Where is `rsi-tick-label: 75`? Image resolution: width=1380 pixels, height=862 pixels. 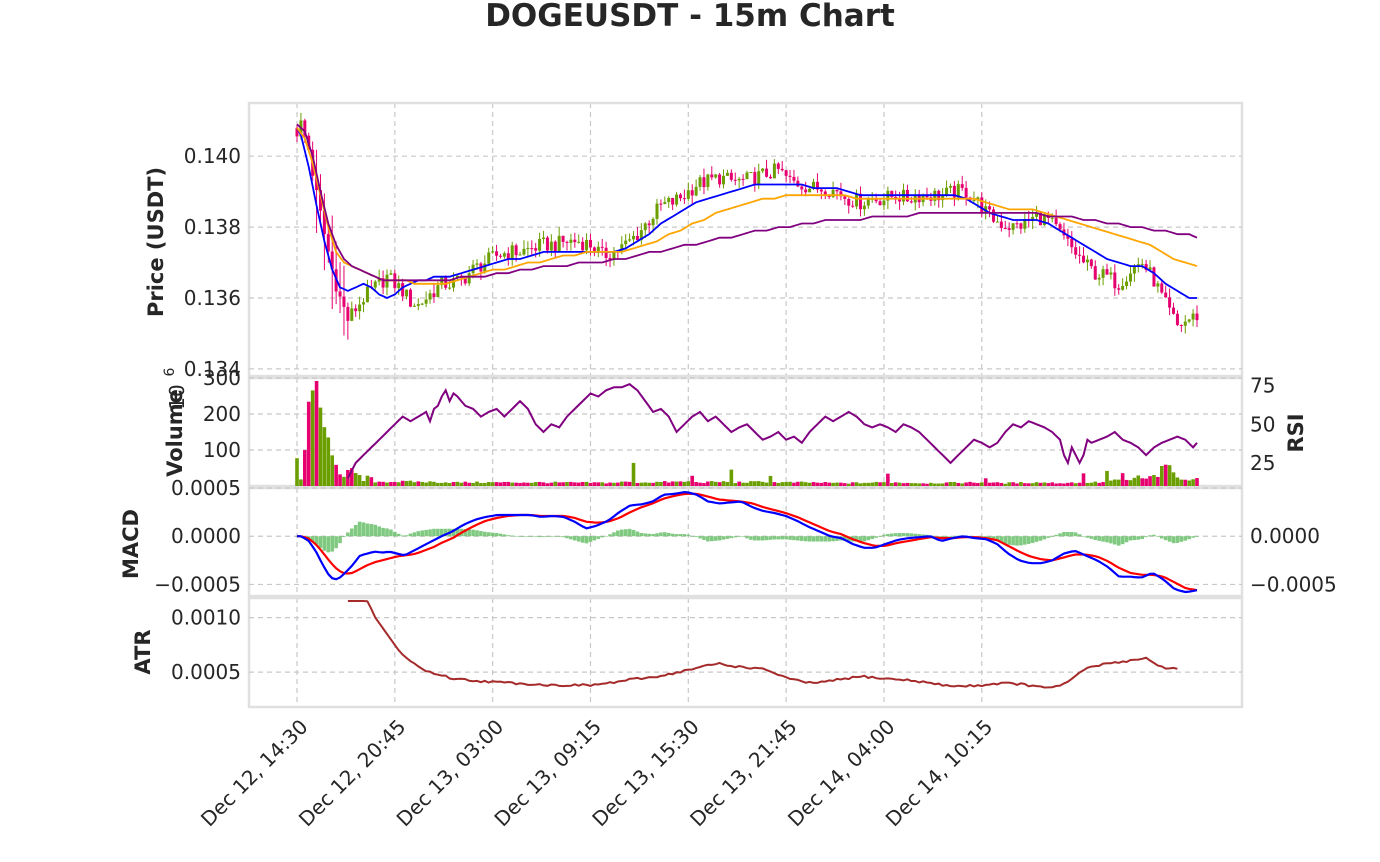
rsi-tick-label: 75 is located at coordinates (1262, 386).